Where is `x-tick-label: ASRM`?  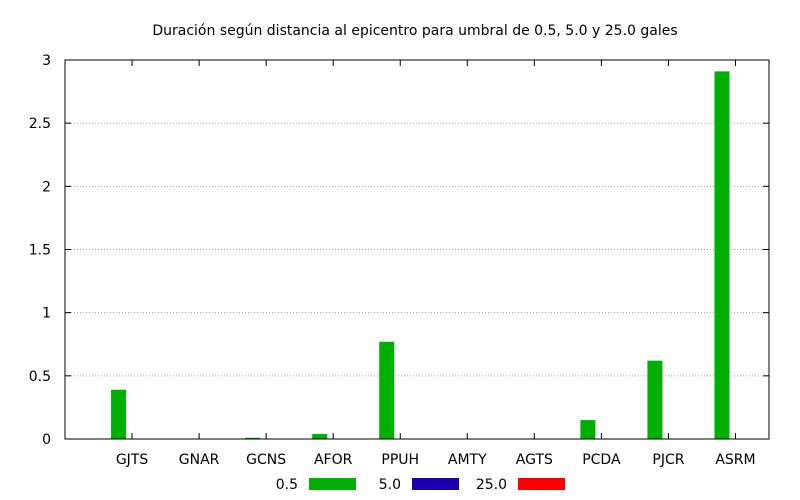 x-tick-label: ASRM is located at coordinates (735, 460).